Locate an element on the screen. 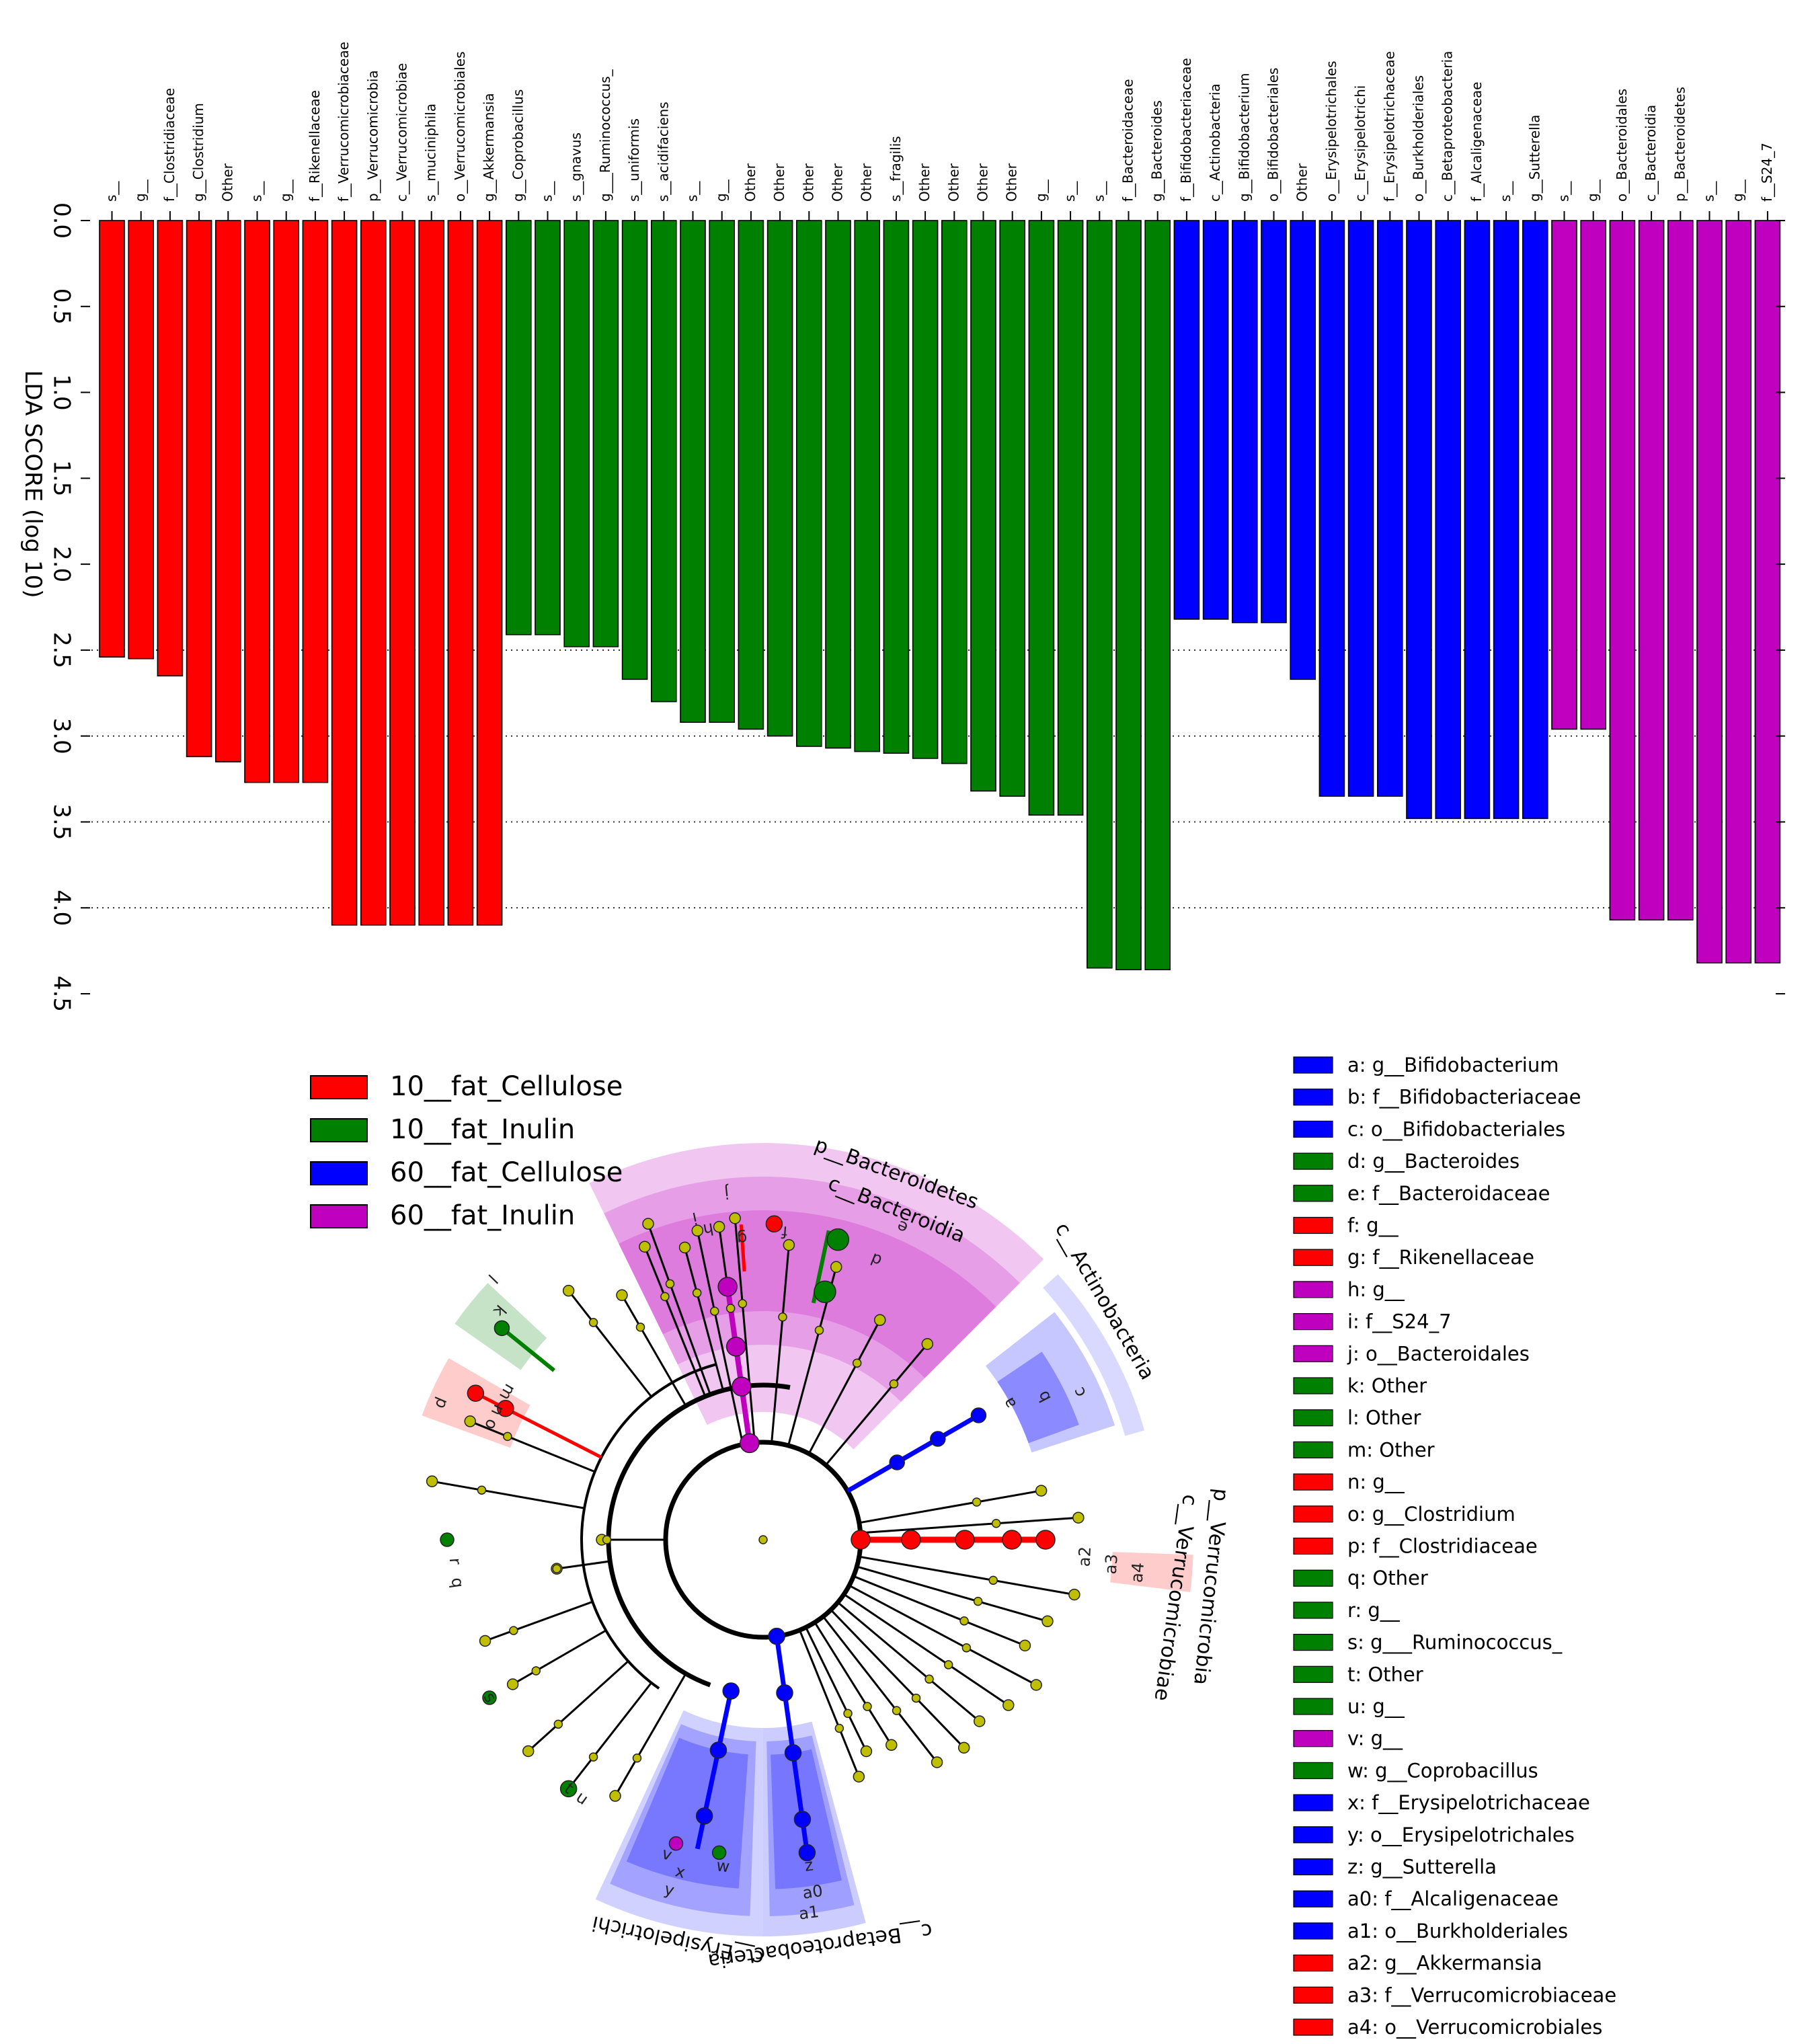  bar-label: g___Ruminococcus_ is located at coordinates (605, 135).